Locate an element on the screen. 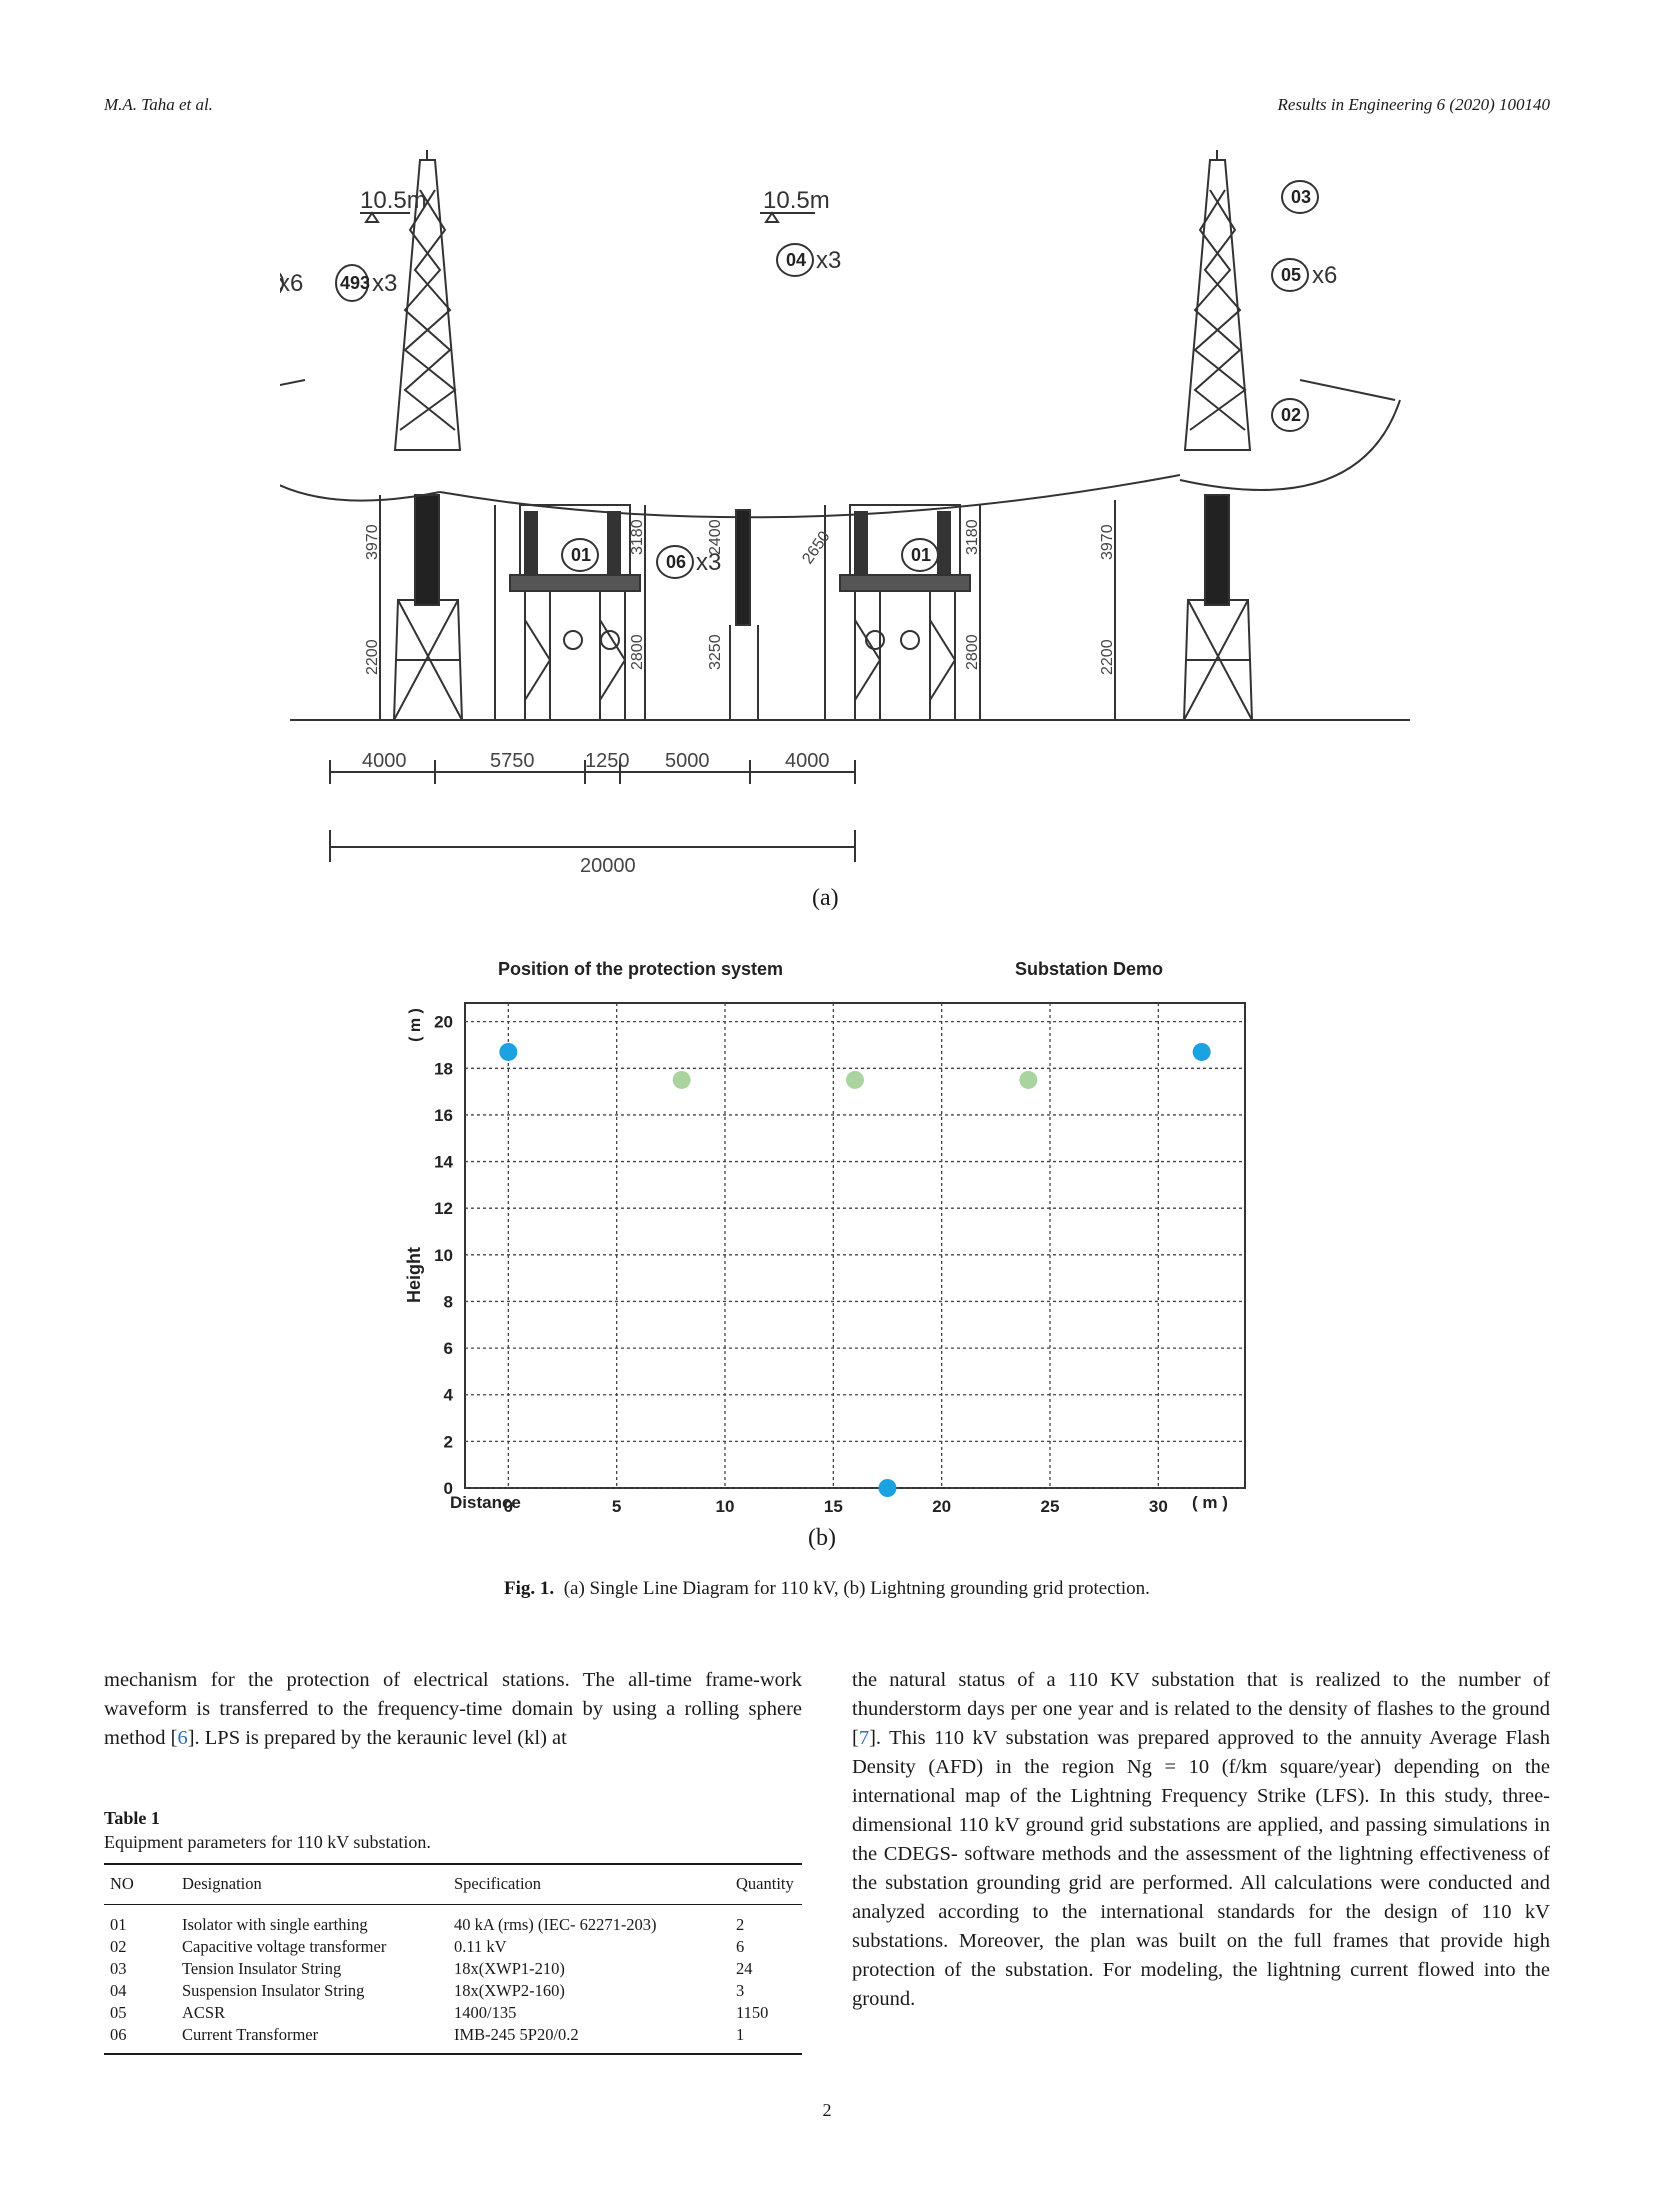  left-arc is located at coordinates (360, 493).